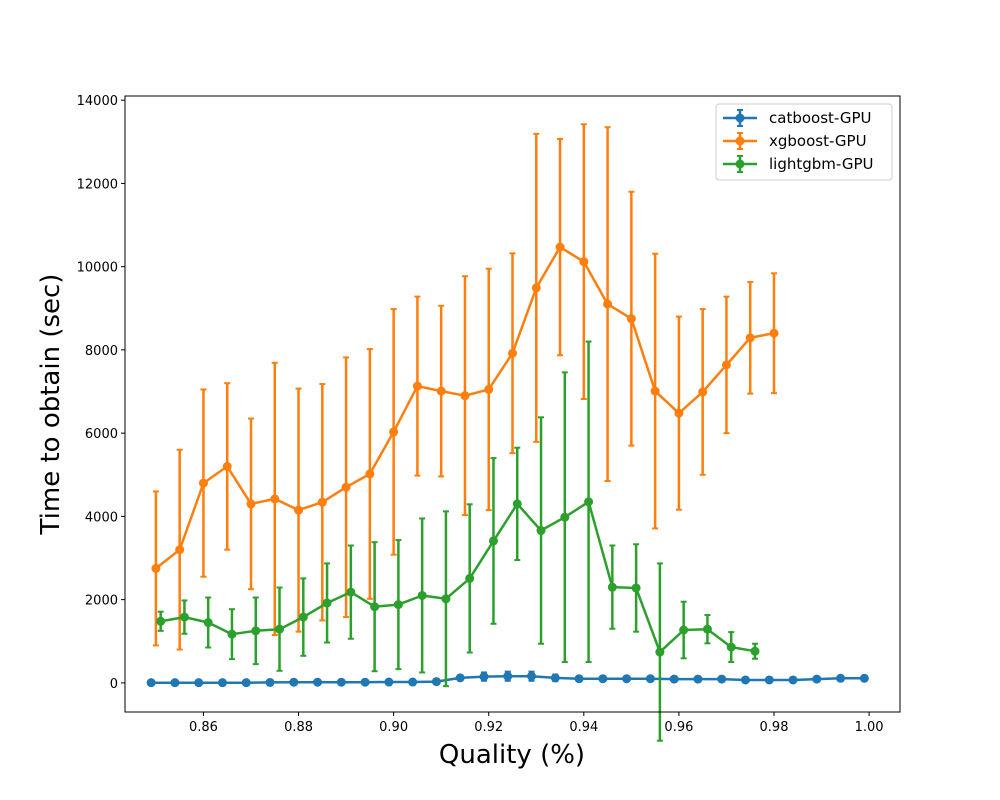 The width and height of the screenshot is (1000, 800). What do you see at coordinates (101, 393) in the screenshot?
I see `y-axis: 0 2000 4000 6000 8000 10000 12000 14000` at bounding box center [101, 393].